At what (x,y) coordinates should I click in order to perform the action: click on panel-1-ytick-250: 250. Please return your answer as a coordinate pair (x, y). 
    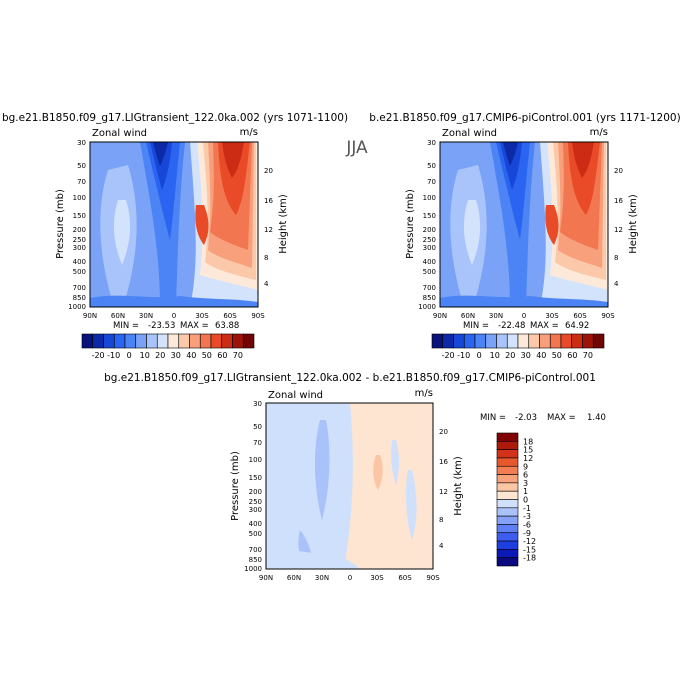
    Looking at the image, I should click on (79, 240).